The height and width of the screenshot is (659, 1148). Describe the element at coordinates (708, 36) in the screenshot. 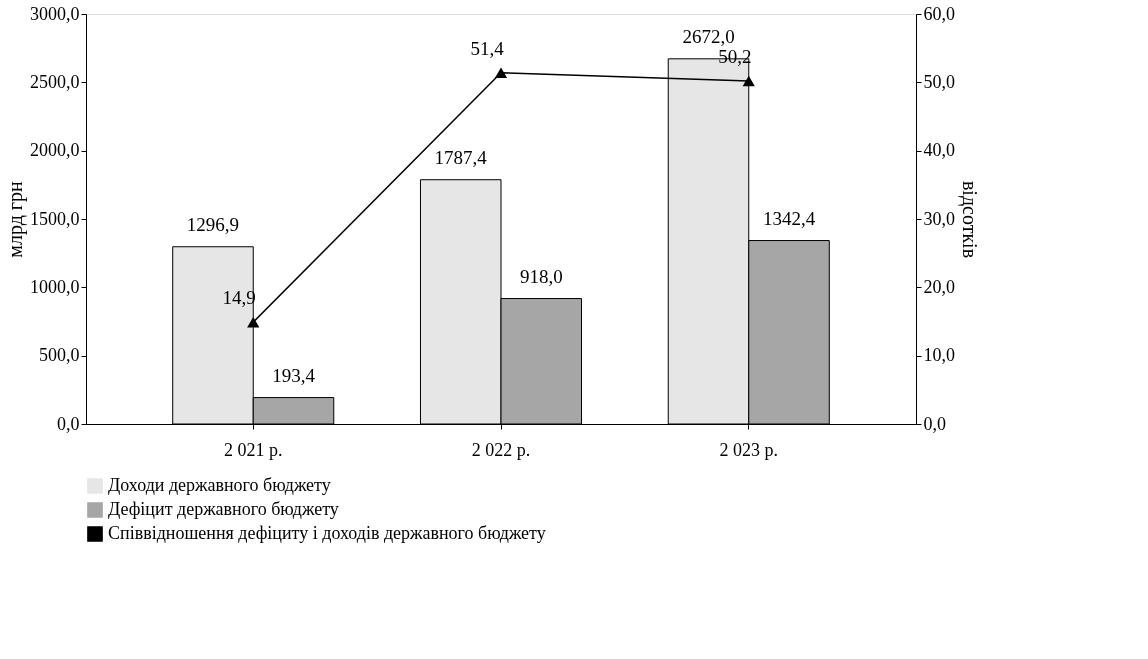

I see `data-label: 2672,0` at that location.